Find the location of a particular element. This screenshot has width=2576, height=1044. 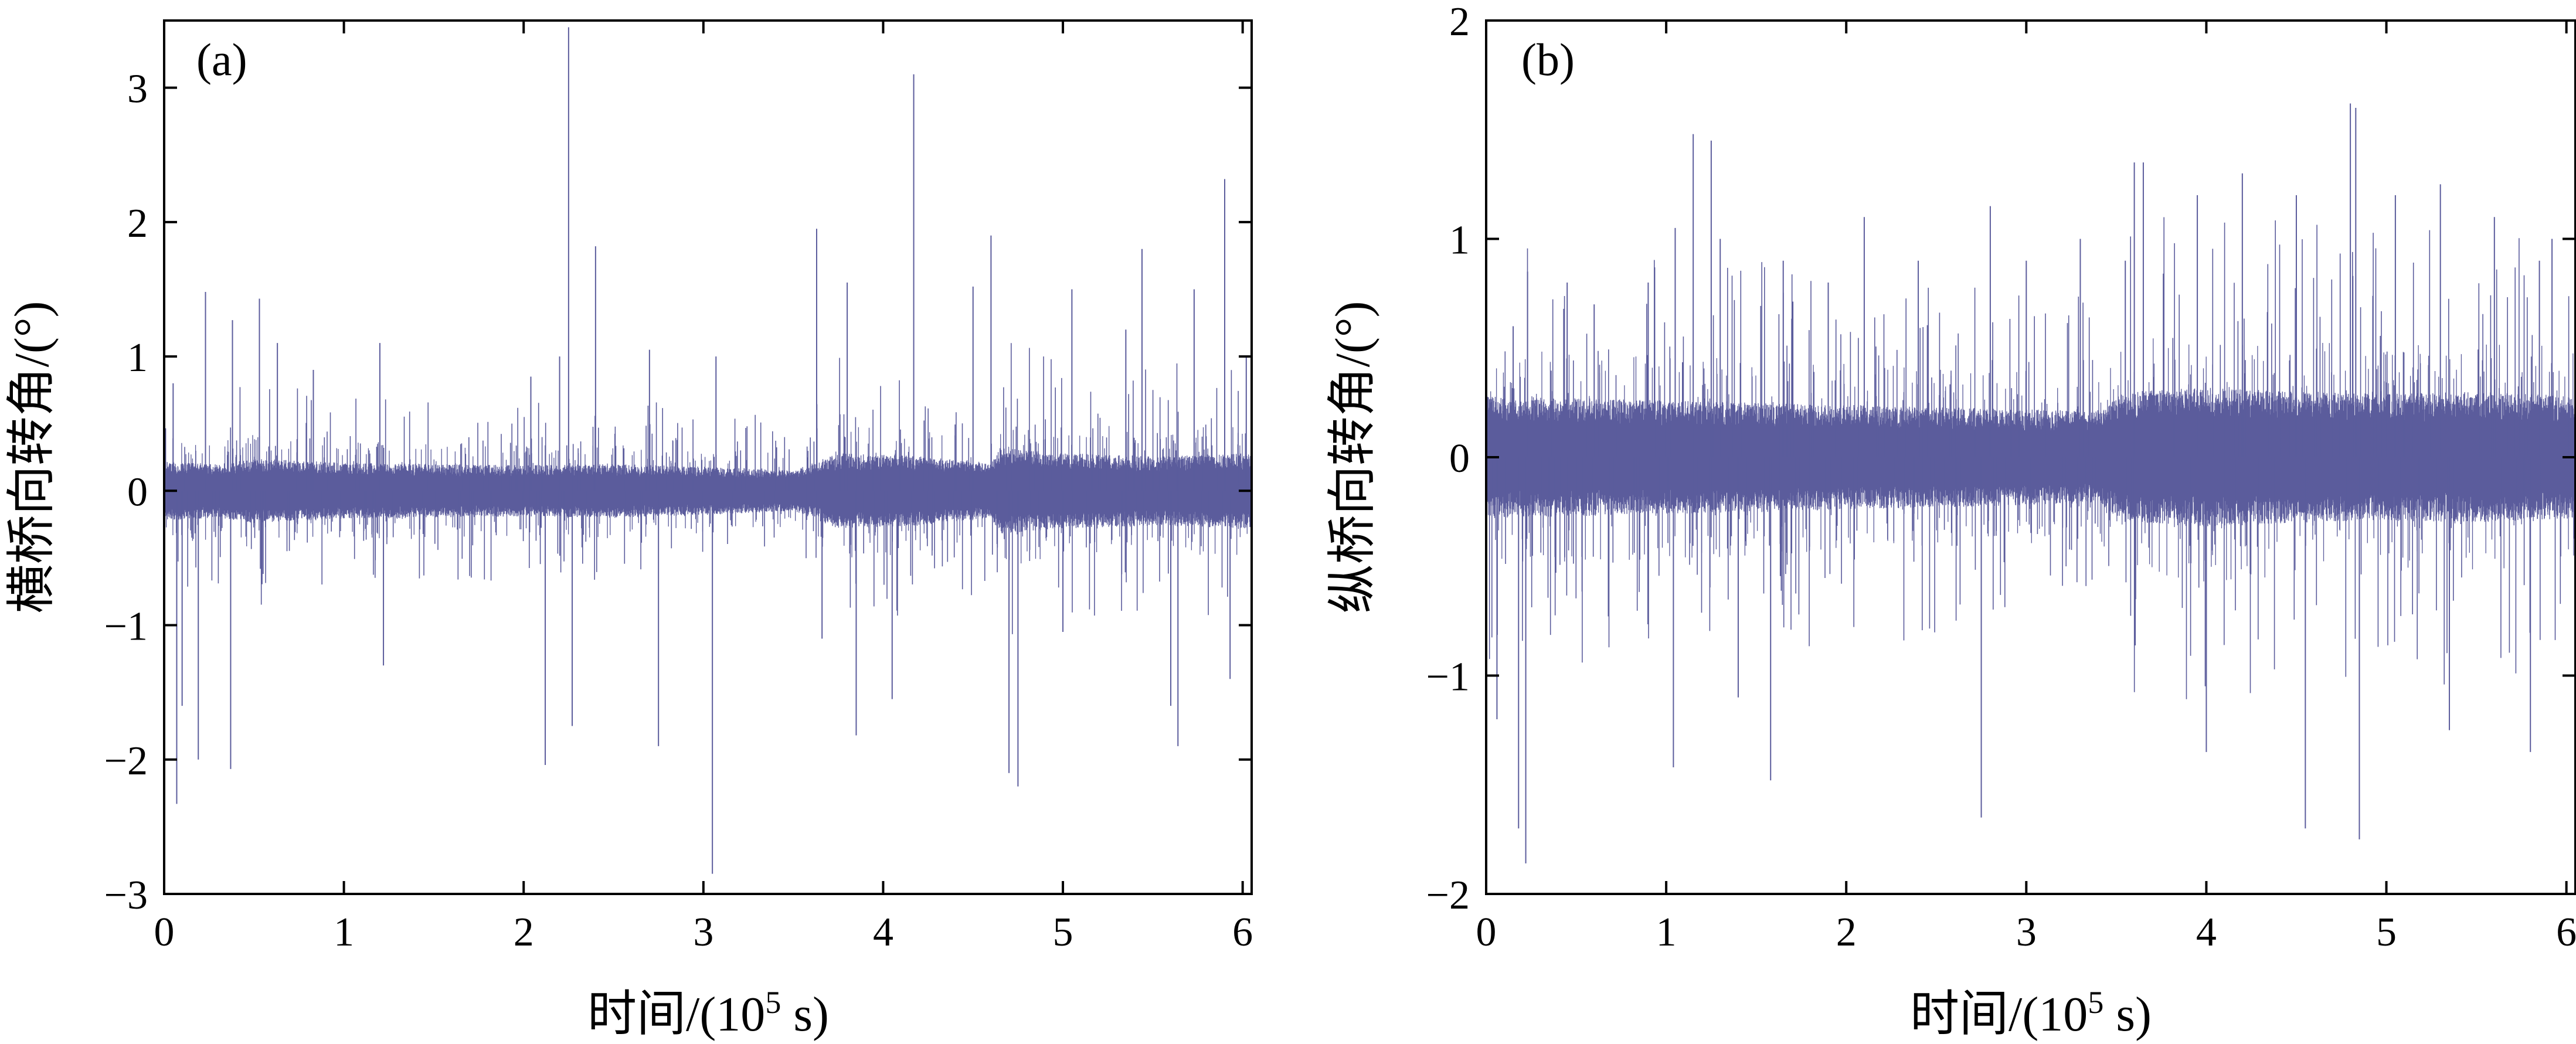

ytick-label-a-1: −2 is located at coordinates (126, 761).